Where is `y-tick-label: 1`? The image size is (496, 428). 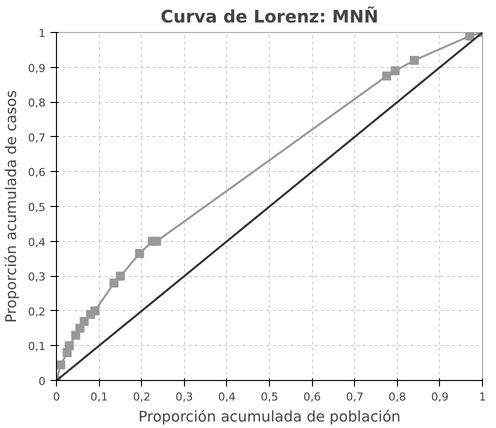
y-tick-label: 1 is located at coordinates (42, 33).